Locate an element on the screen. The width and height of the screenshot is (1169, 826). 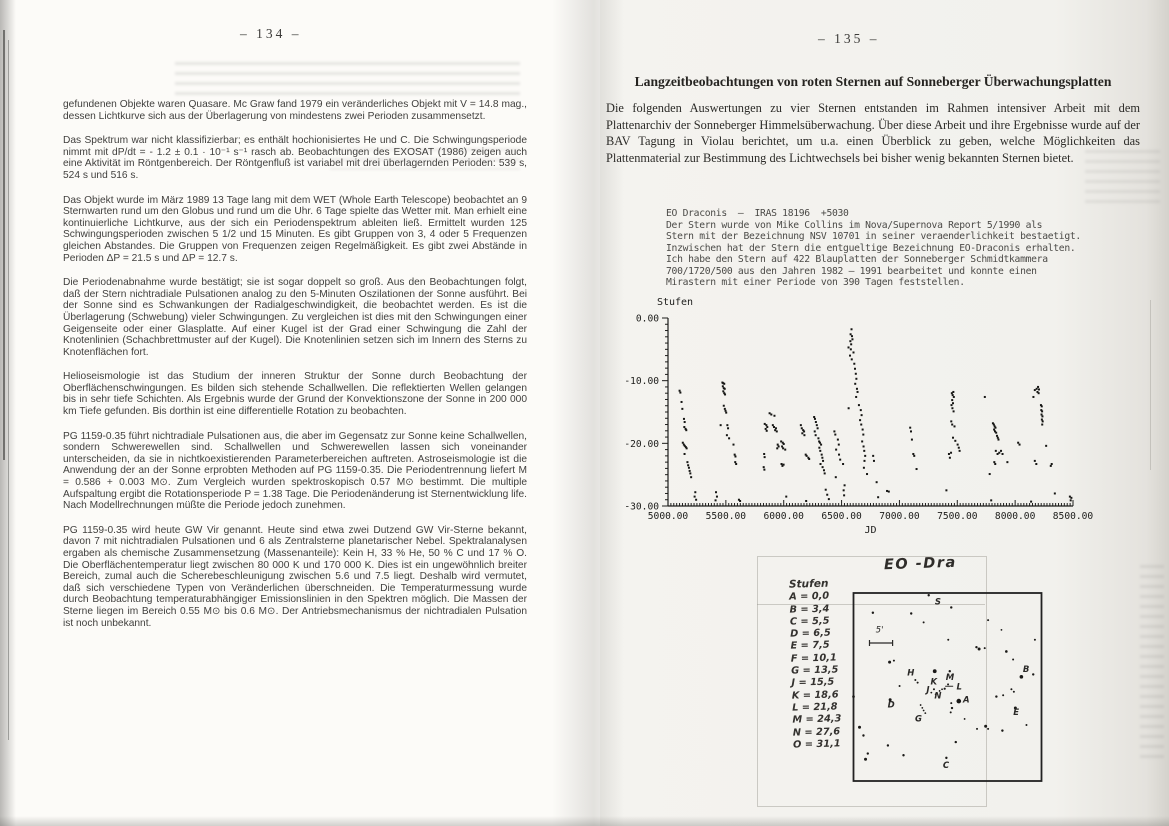
page-number-left: – 134 – is located at coordinates (271, 33).